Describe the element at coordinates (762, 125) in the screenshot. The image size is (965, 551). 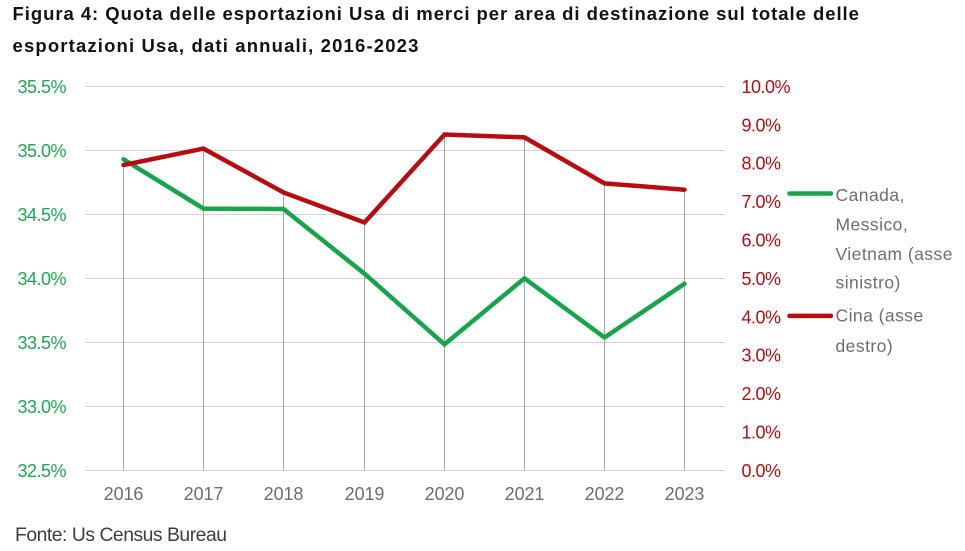
I see `svg-text: 9.0%` at that location.